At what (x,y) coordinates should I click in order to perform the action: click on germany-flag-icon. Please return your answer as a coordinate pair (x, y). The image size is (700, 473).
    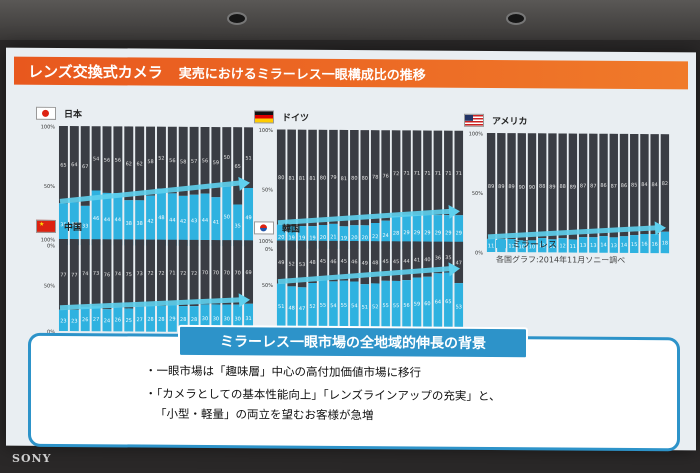
    Looking at the image, I should click on (264, 116).